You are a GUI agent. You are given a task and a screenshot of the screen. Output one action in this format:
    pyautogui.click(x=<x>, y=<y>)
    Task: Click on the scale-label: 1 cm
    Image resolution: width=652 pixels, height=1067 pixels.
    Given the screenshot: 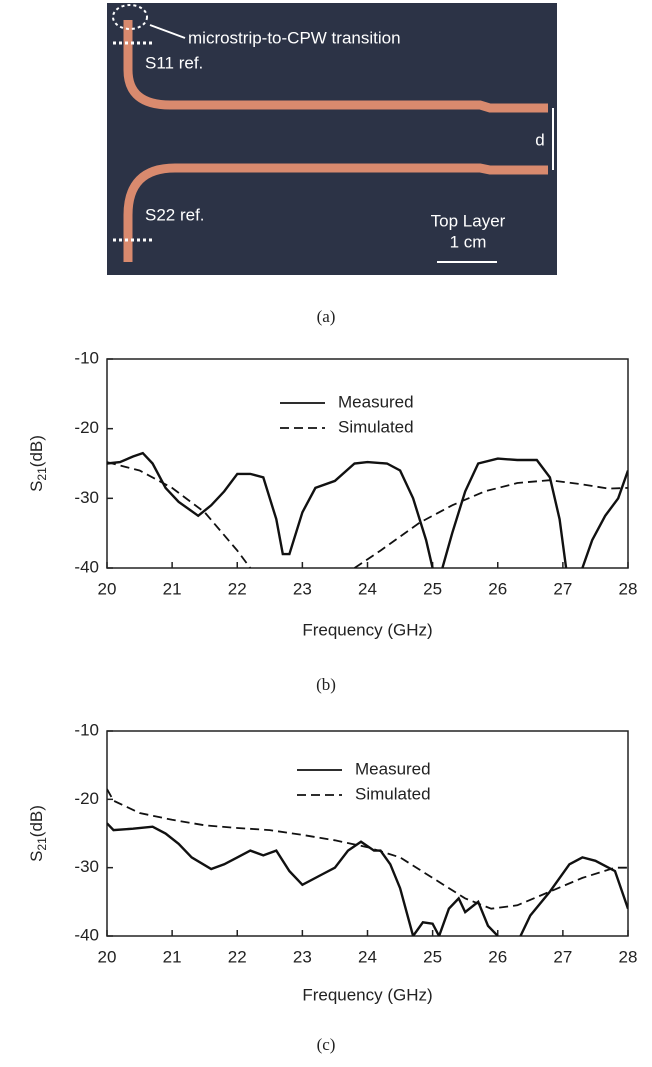 What is the action you would take?
    pyautogui.click(x=468, y=241)
    